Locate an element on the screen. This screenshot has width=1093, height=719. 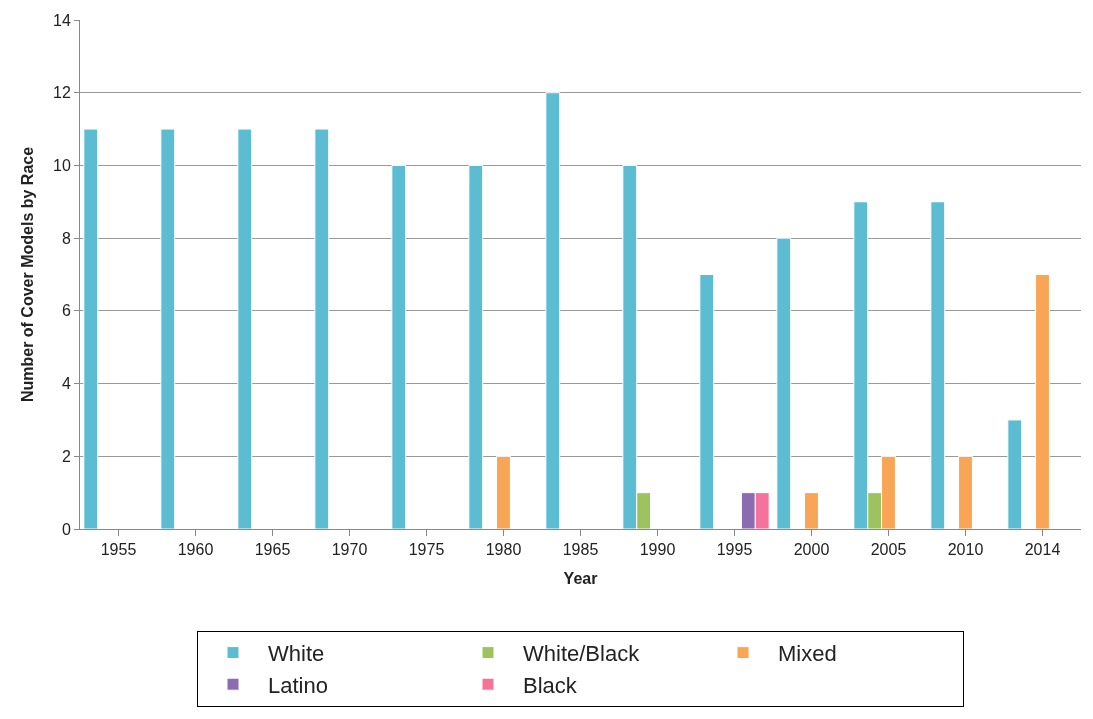
x-tick-label: 1965 is located at coordinates (272, 550).